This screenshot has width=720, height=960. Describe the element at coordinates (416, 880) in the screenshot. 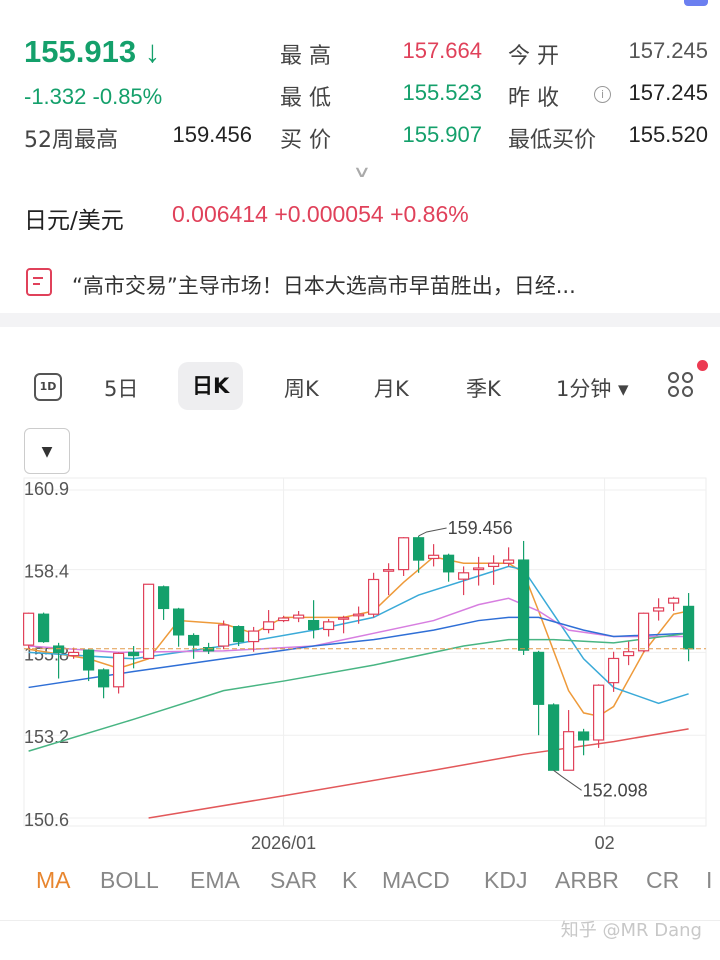

I see `indicator-macd: MACD` at that location.